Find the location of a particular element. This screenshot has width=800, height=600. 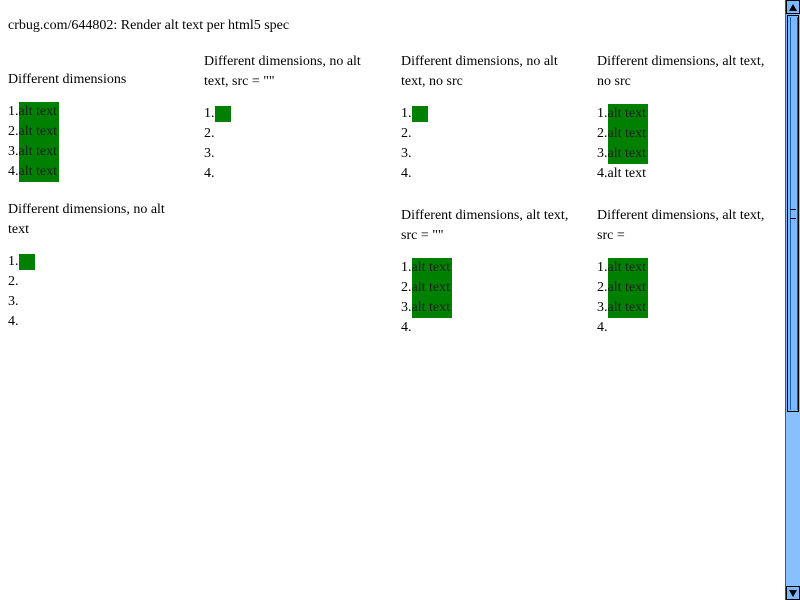

vertical-scrollbar is located at coordinates (792, 300).